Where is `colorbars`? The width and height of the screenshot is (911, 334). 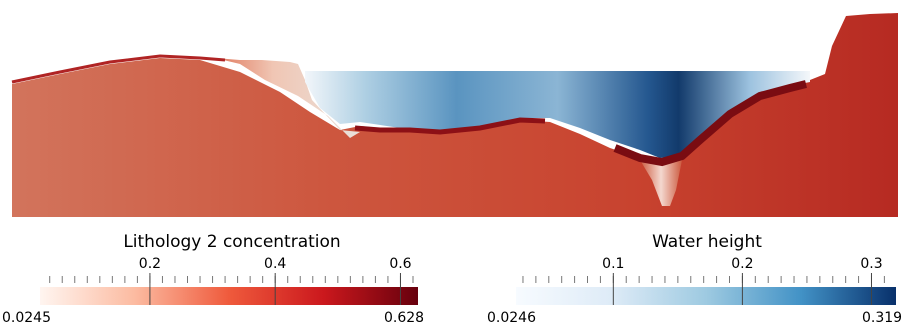 colorbars is located at coordinates (468, 289).